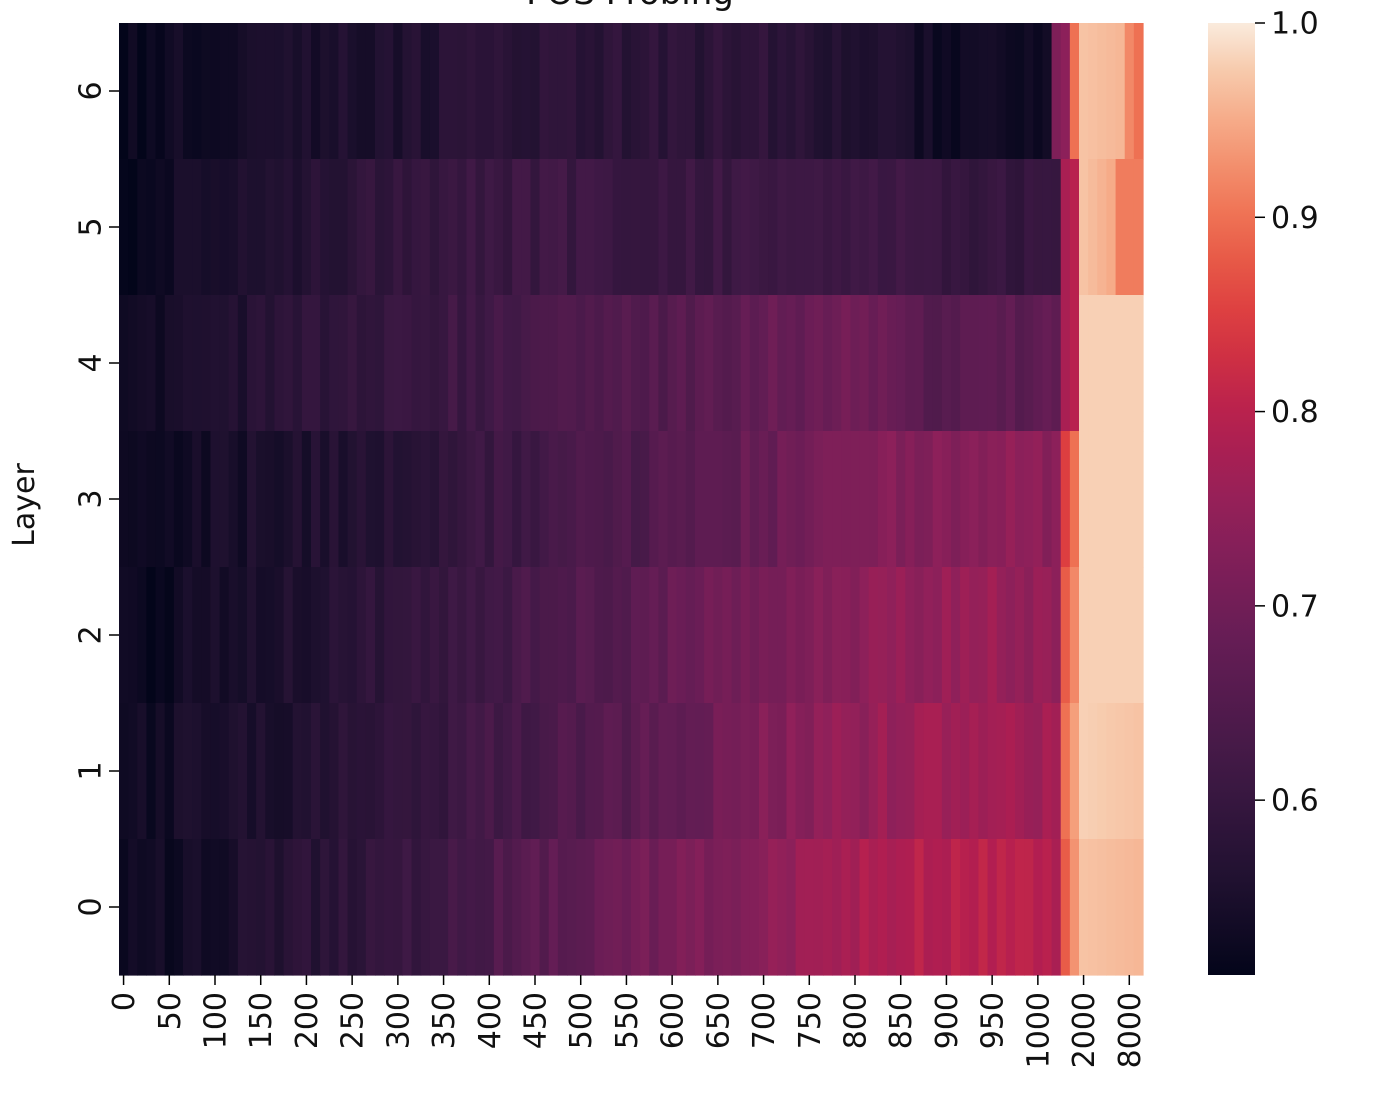 This screenshot has height=1104, width=1386. I want to click on x-tick-label: 450, so click(536, 1020).